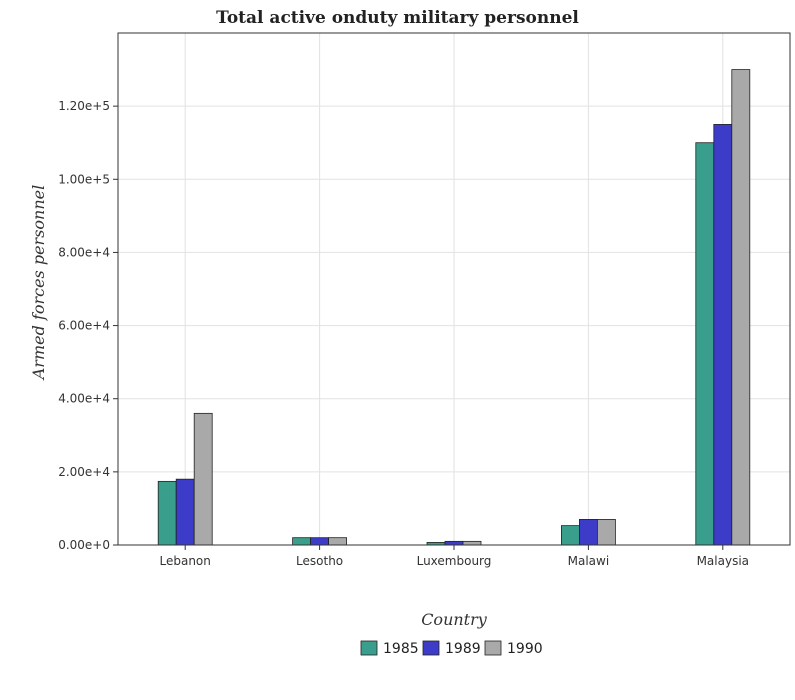 This screenshot has height=700, width=795. What do you see at coordinates (84, 545) in the screenshot?
I see `y-tick-label: 0.00e+0` at bounding box center [84, 545].